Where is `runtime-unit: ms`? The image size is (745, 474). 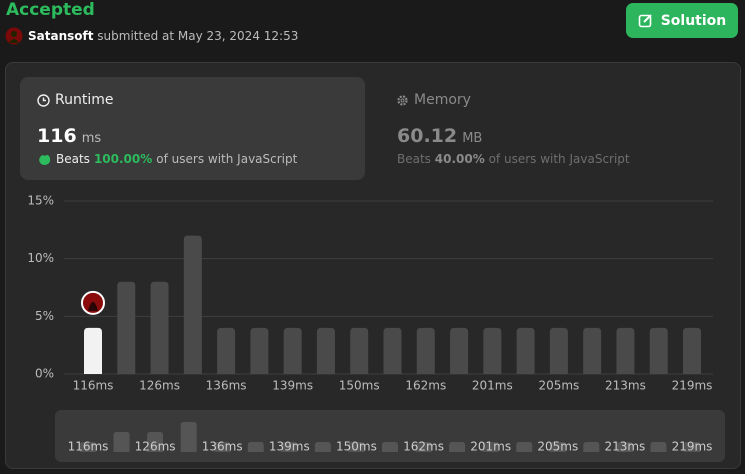
runtime-unit: ms is located at coordinates (91, 138).